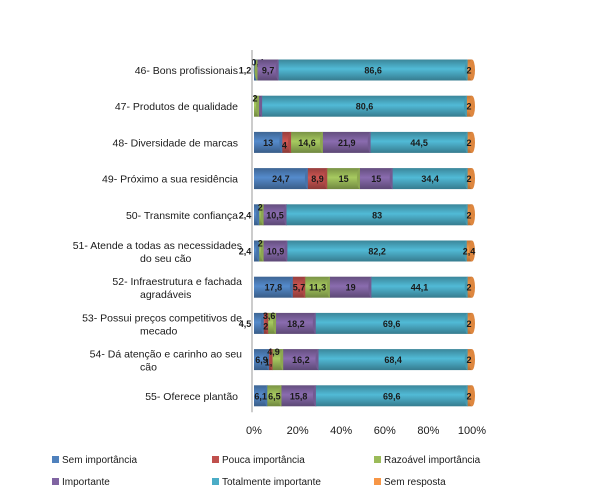 Image resolution: width=596 pixels, height=502 pixels. I want to click on x-tick-label: 60%, so click(385, 431).